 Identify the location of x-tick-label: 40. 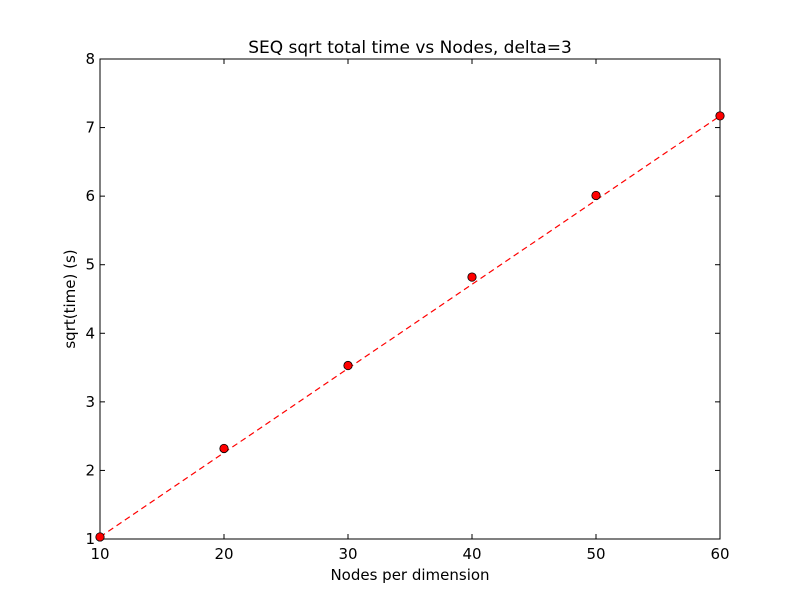
(471, 554).